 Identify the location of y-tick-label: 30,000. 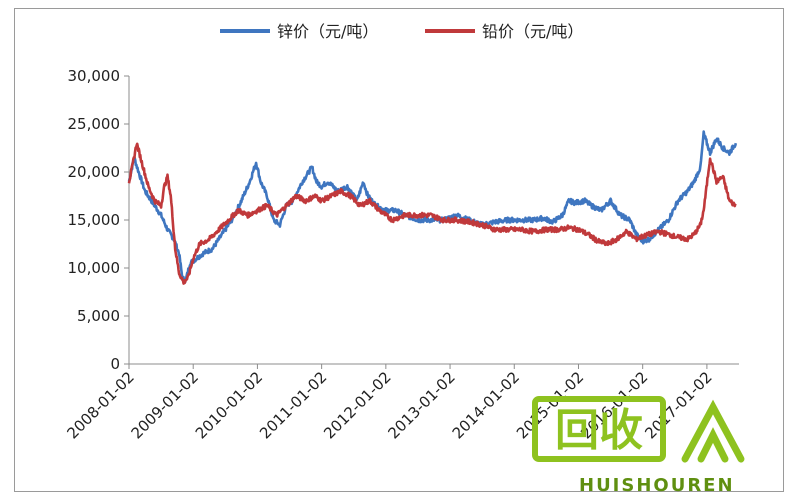
(94, 76).